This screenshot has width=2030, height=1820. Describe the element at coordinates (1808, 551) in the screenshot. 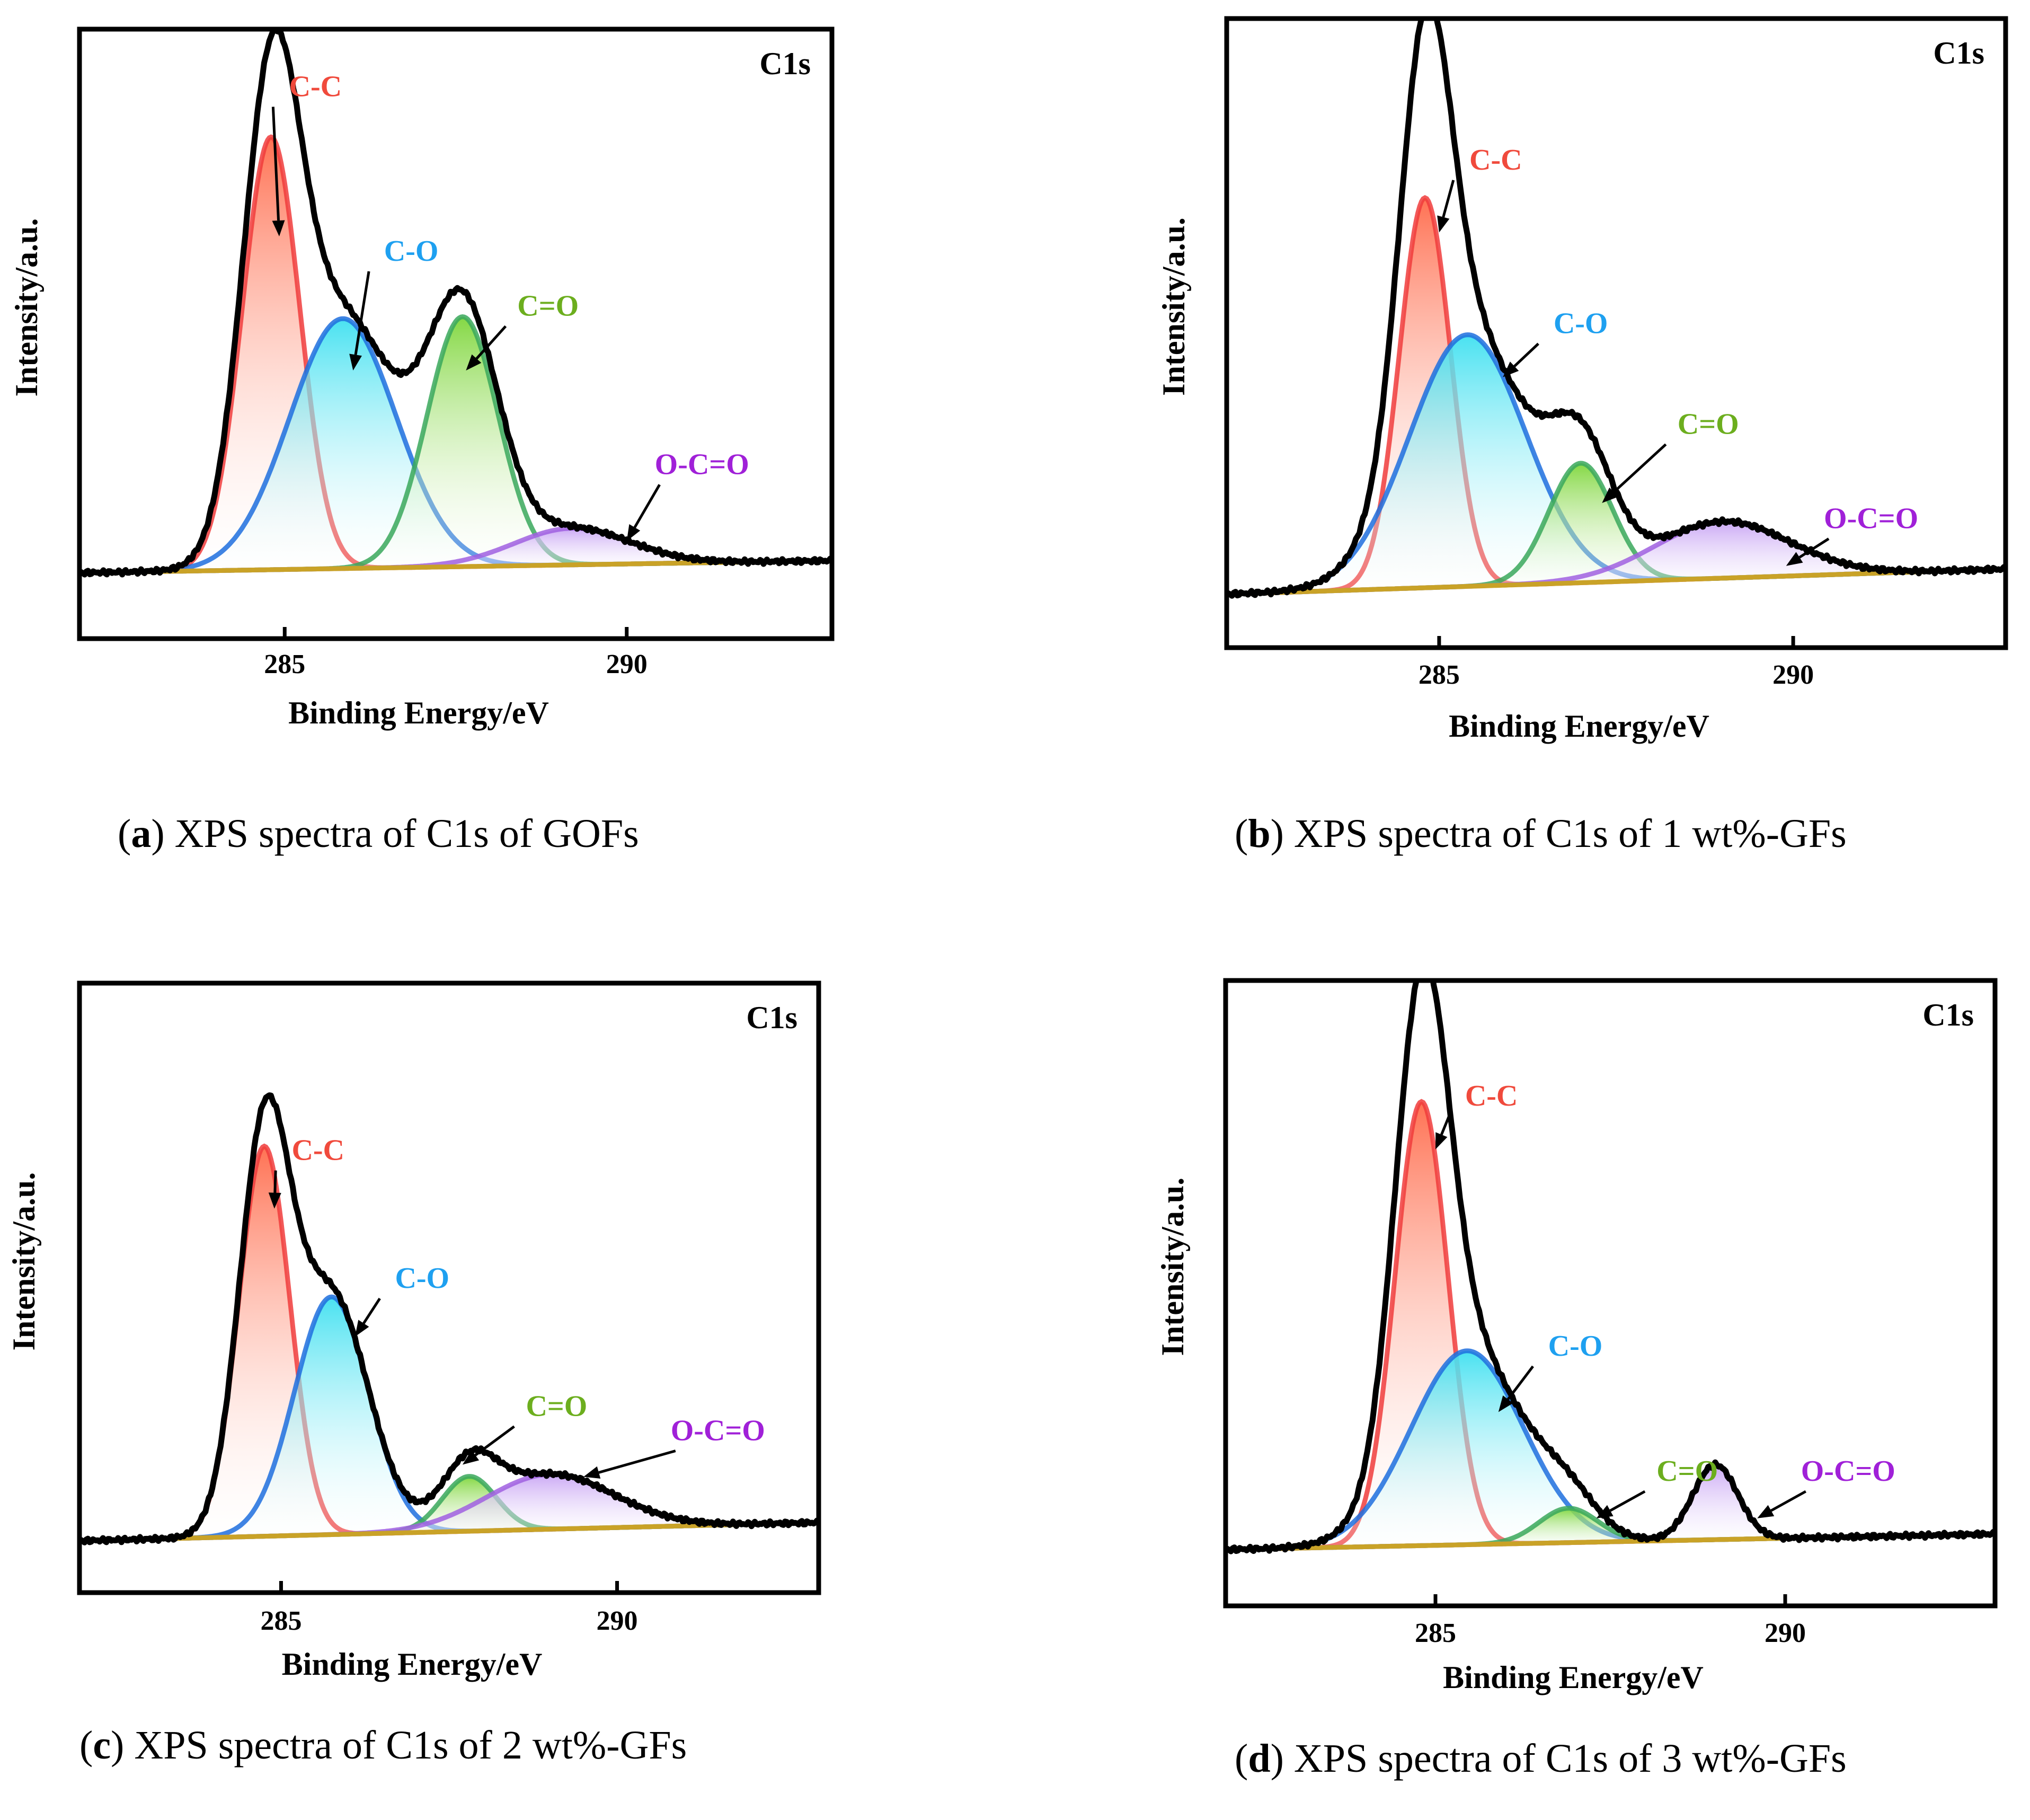

I see `pb-o-c-o-arrow` at that location.